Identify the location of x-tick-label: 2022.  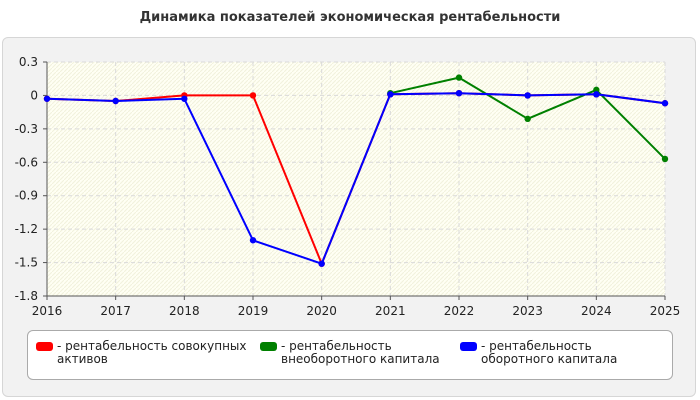
(459, 311).